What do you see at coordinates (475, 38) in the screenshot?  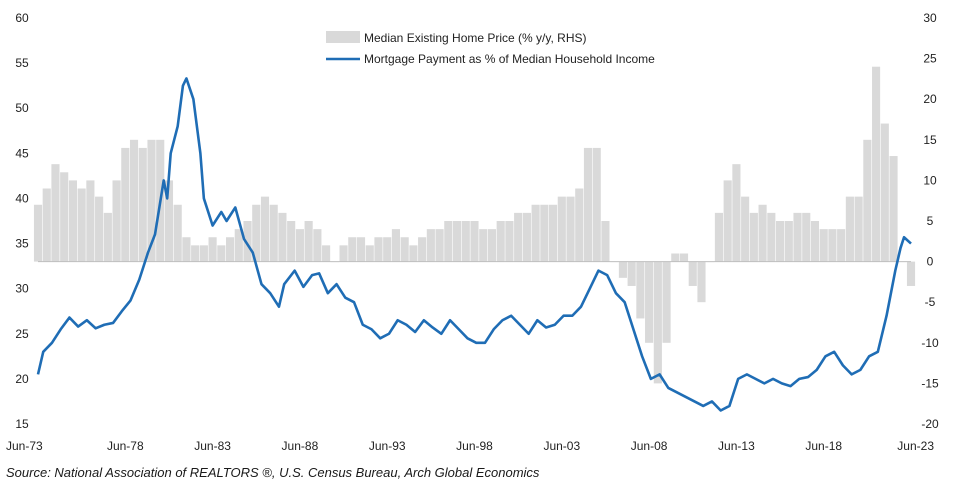 I see `legend-bar-label: Median Existing Home Price (% y/y, RHS)` at bounding box center [475, 38].